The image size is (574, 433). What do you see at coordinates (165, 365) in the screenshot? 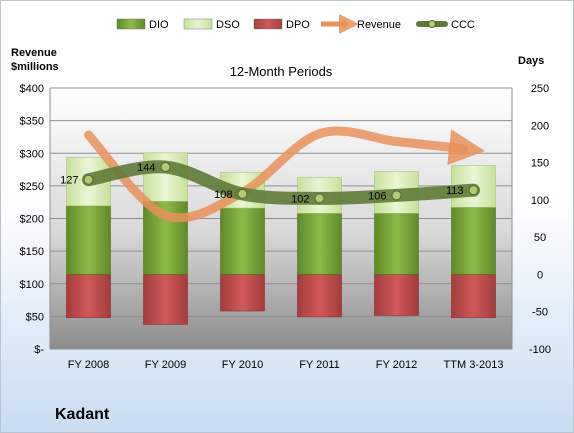
I see `category-label: FY 2009` at bounding box center [165, 365].